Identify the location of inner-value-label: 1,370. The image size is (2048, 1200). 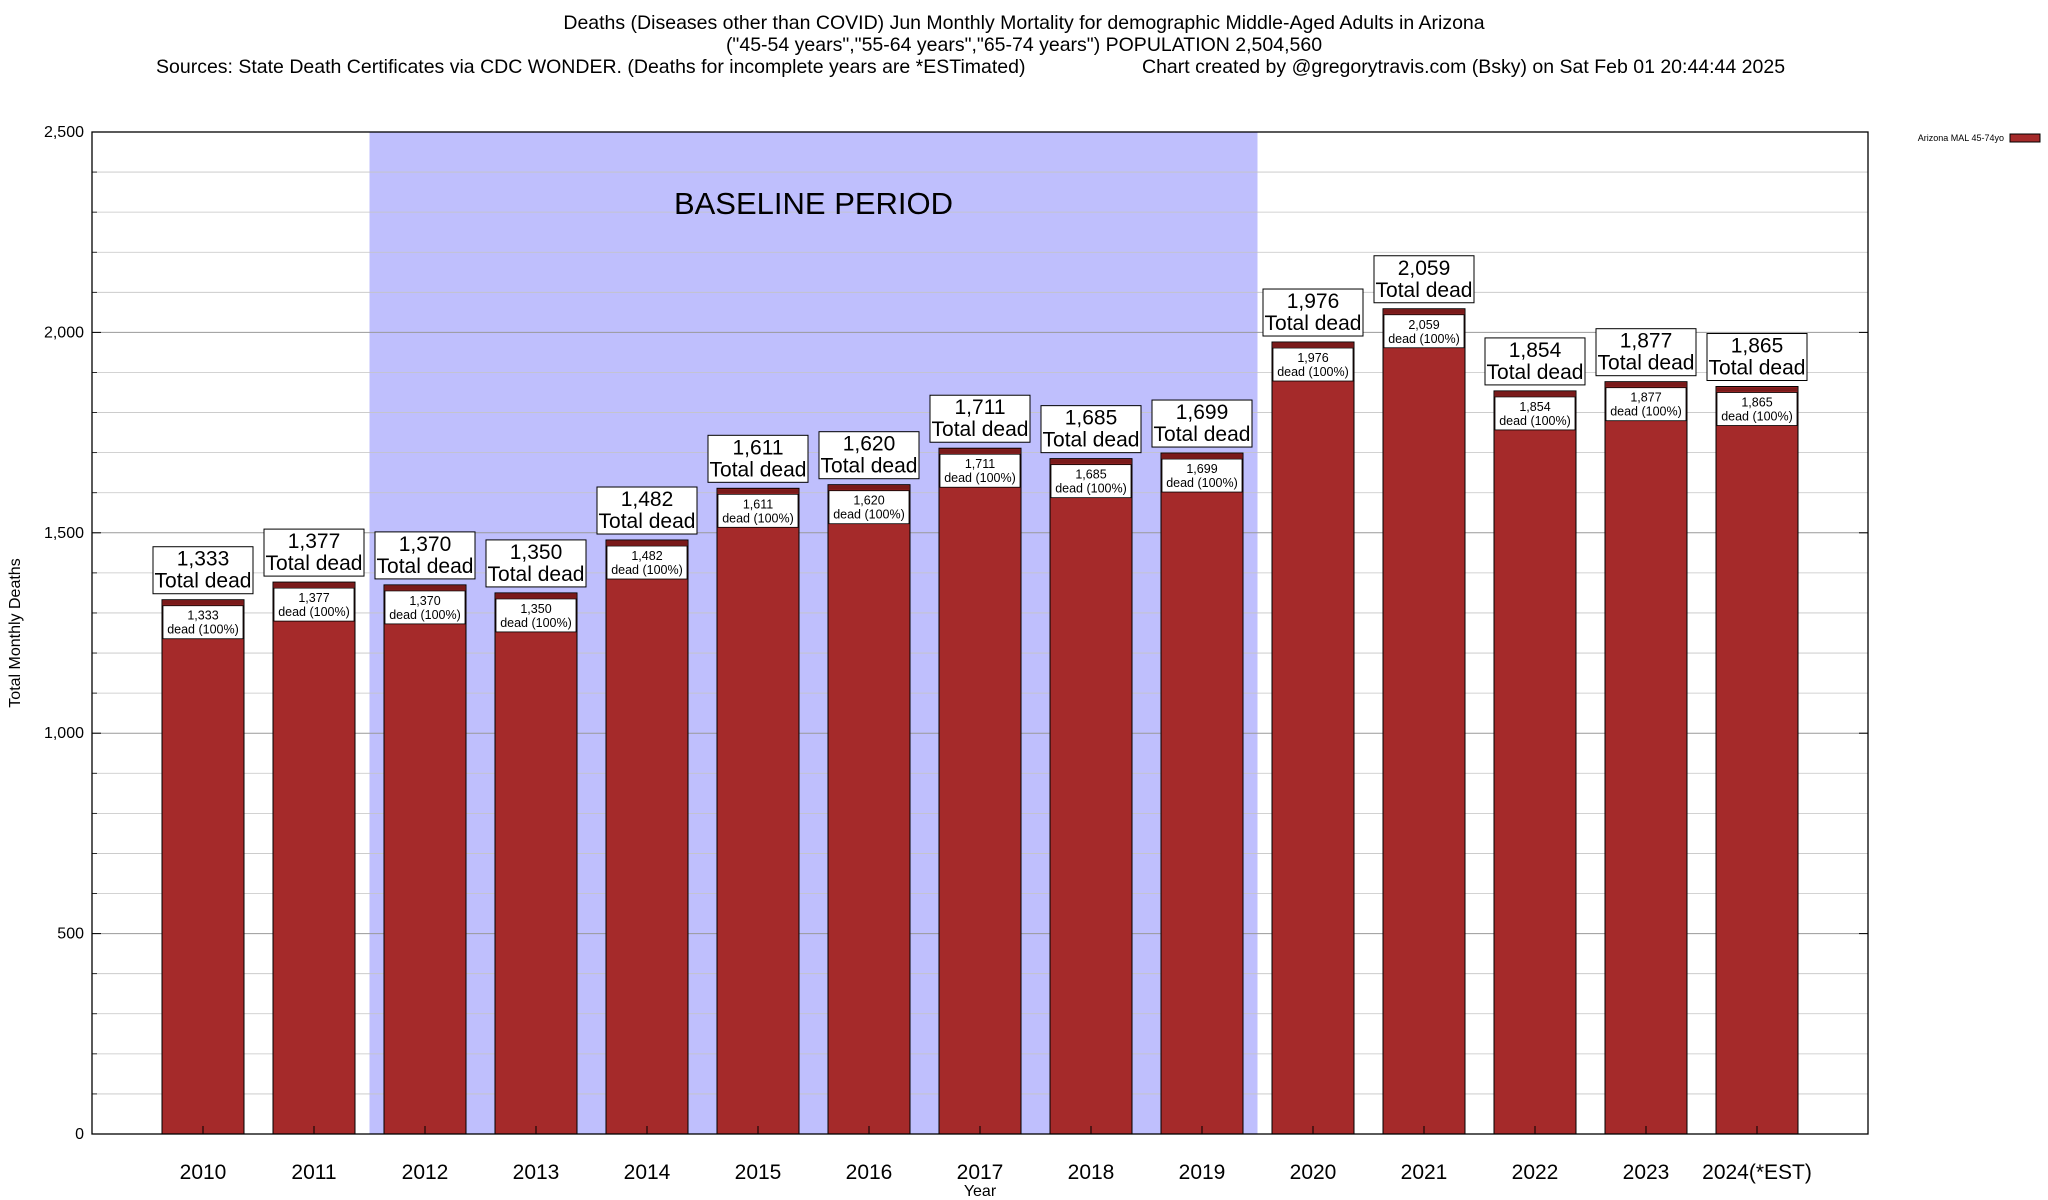
(424, 601).